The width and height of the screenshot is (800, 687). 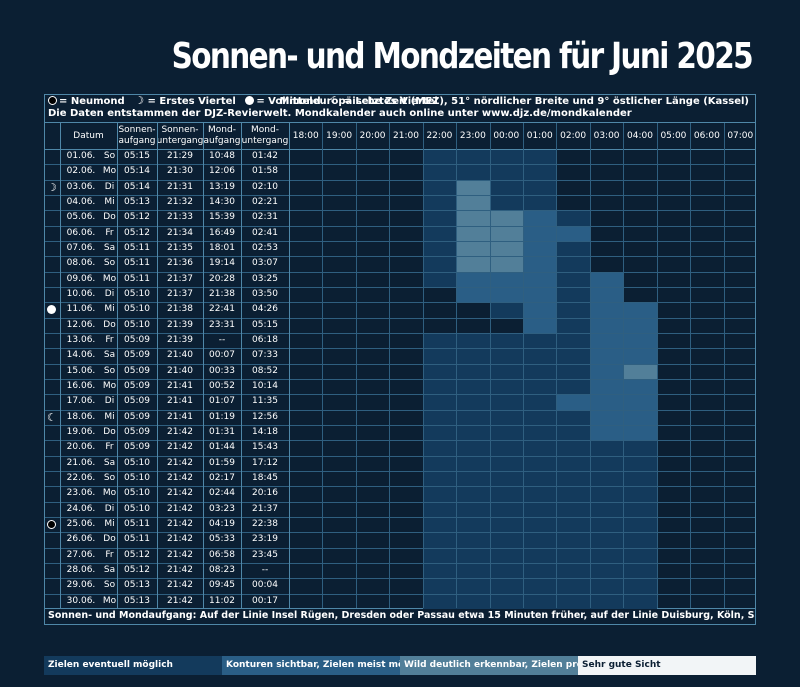 What do you see at coordinates (222, 431) in the screenshot?
I see `cell-moonrise: 01:31` at bounding box center [222, 431].